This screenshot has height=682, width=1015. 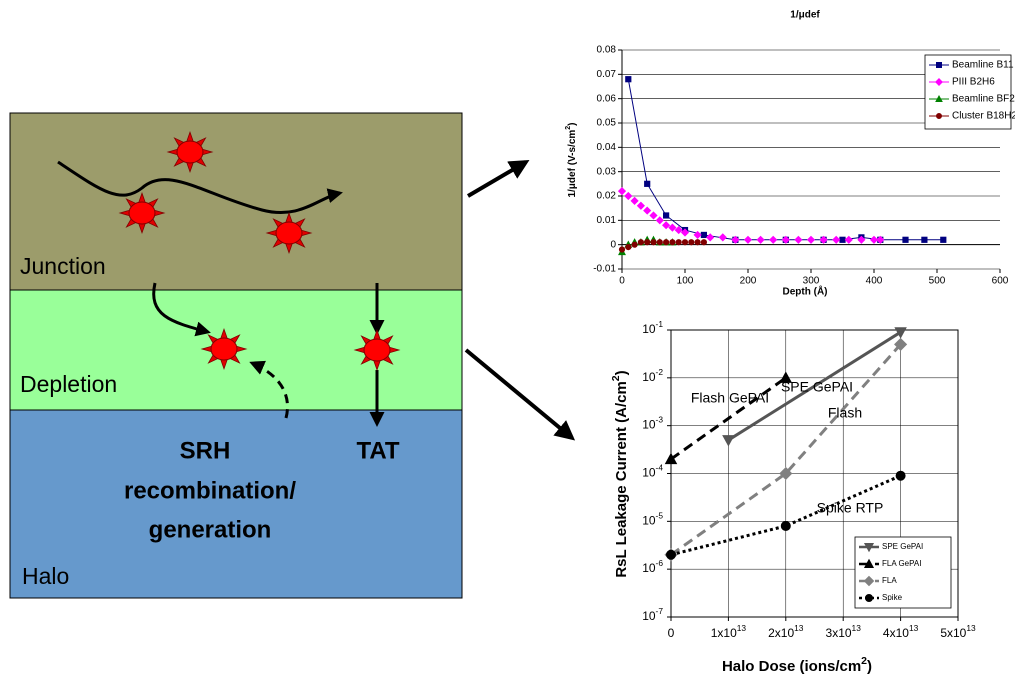 I want to click on x-tick-label: 300, so click(x=811, y=281).